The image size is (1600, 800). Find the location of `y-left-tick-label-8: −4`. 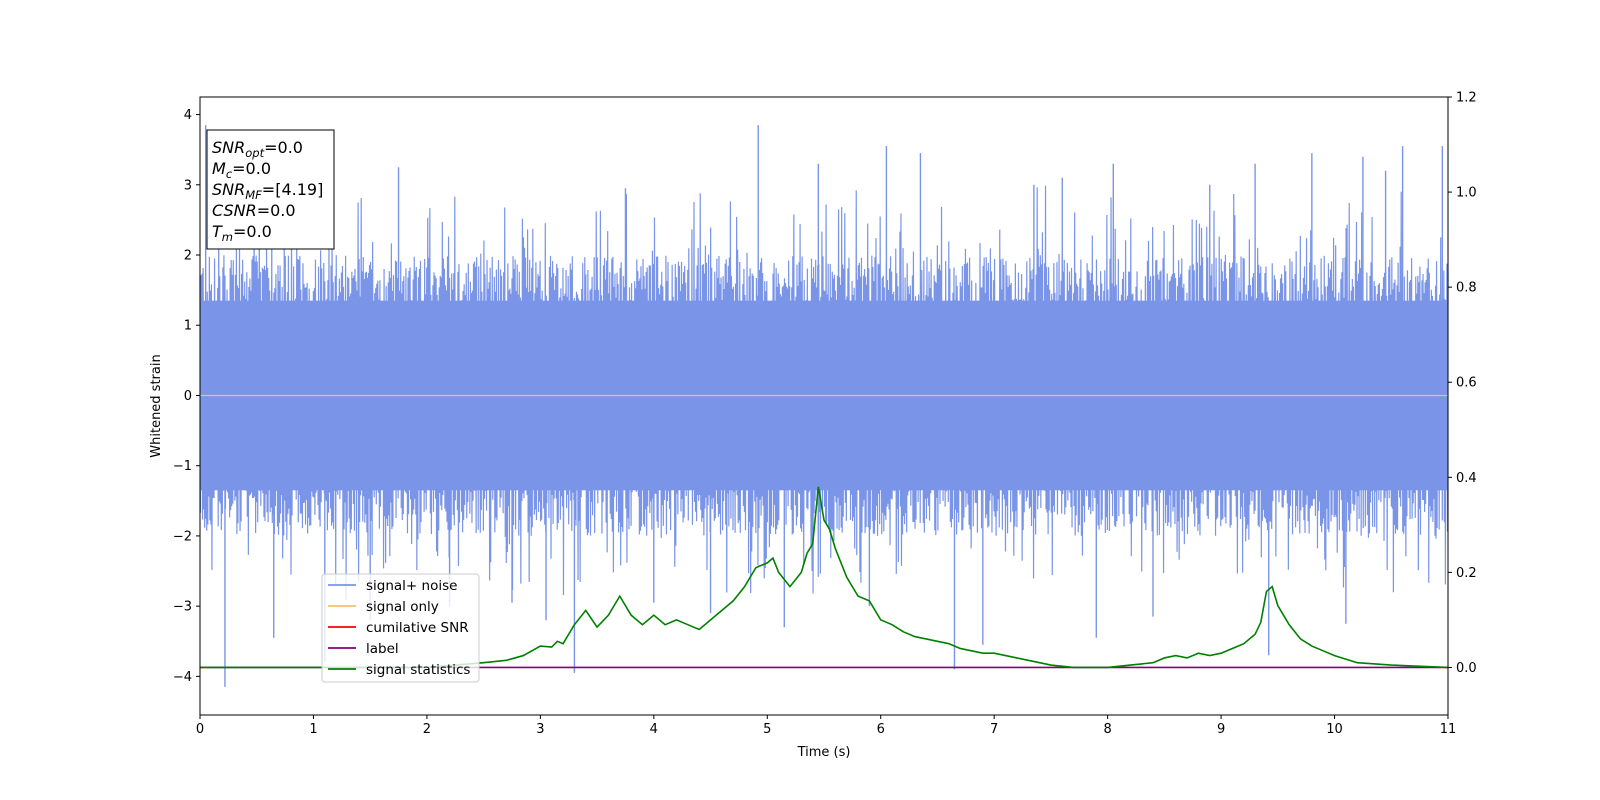

y-left-tick-label-8: −4 is located at coordinates (182, 677).